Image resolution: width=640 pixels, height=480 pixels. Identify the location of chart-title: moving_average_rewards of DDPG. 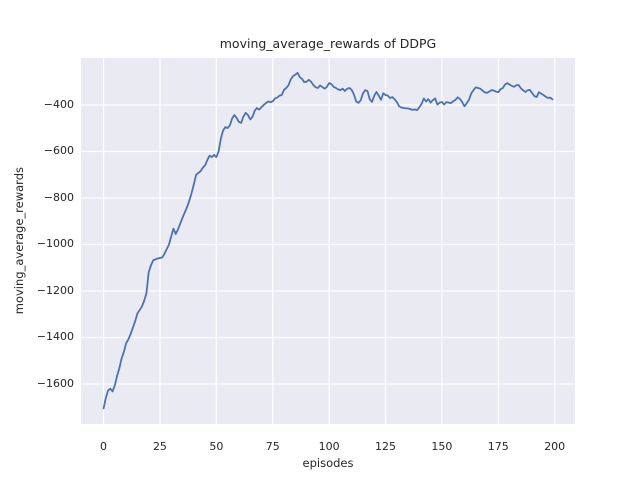
(328, 43).